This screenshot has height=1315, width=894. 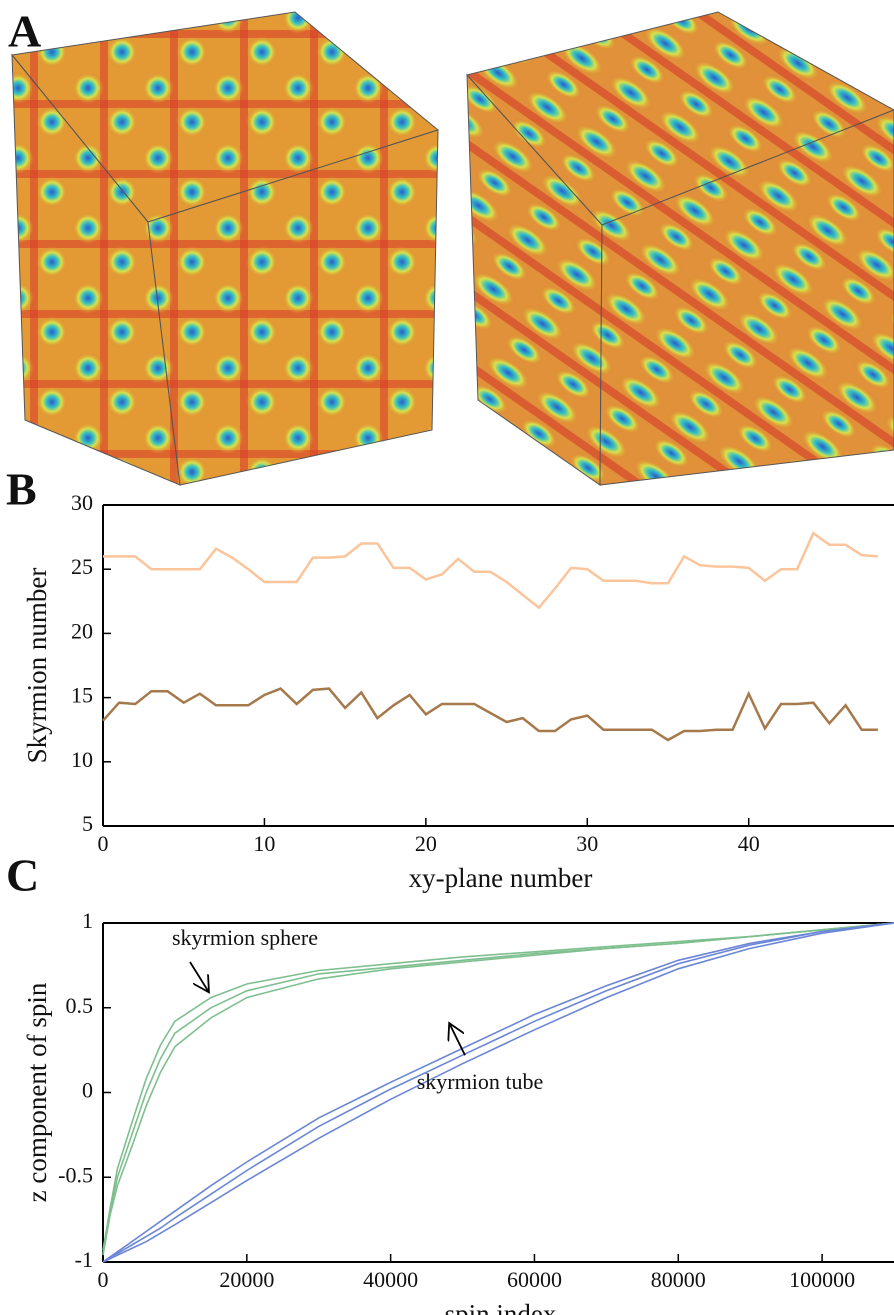 What do you see at coordinates (480, 1081) in the screenshot?
I see `annotation: skyrmion tube` at bounding box center [480, 1081].